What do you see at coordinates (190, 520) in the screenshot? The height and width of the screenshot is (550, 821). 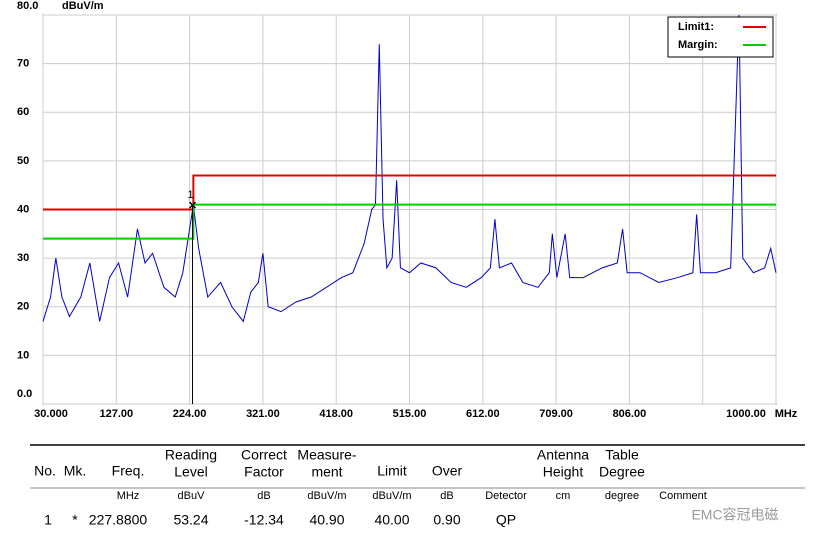 I see `table-cell: 53.24` at bounding box center [190, 520].